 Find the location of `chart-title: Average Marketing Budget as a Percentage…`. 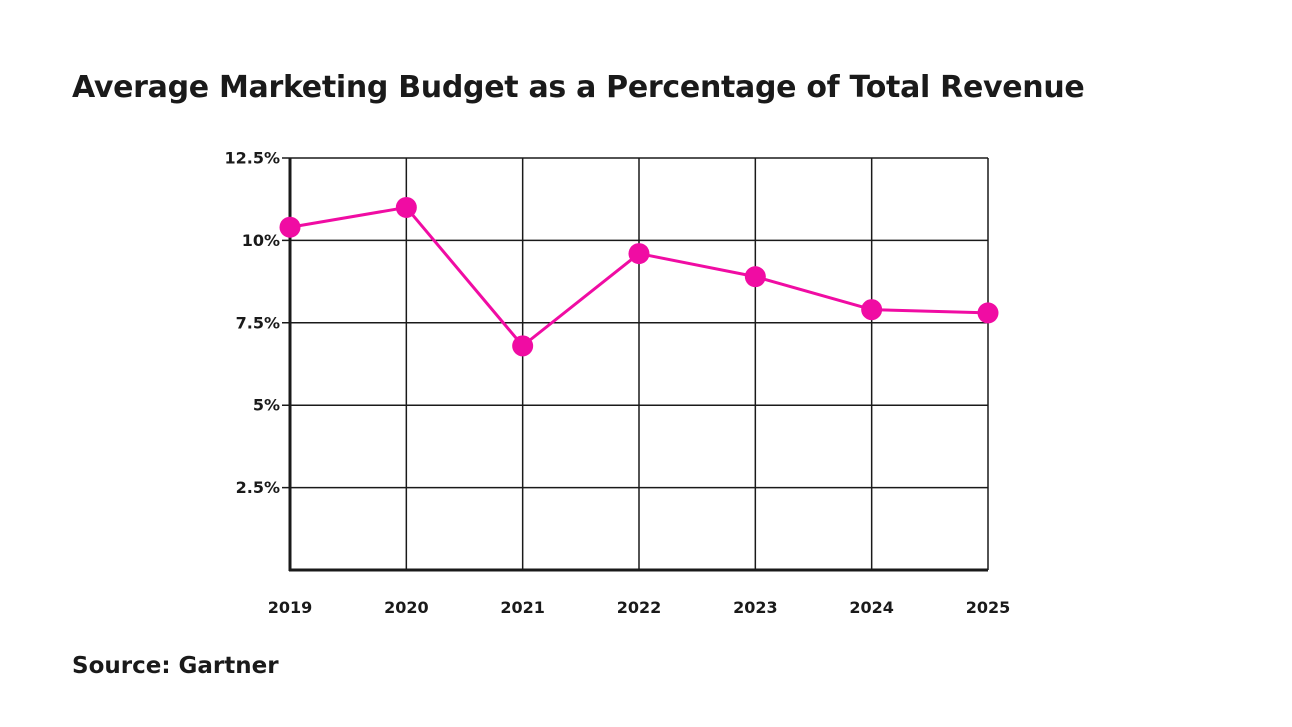

chart-title: Average Marketing Budget as a Percentage… is located at coordinates (578, 87).